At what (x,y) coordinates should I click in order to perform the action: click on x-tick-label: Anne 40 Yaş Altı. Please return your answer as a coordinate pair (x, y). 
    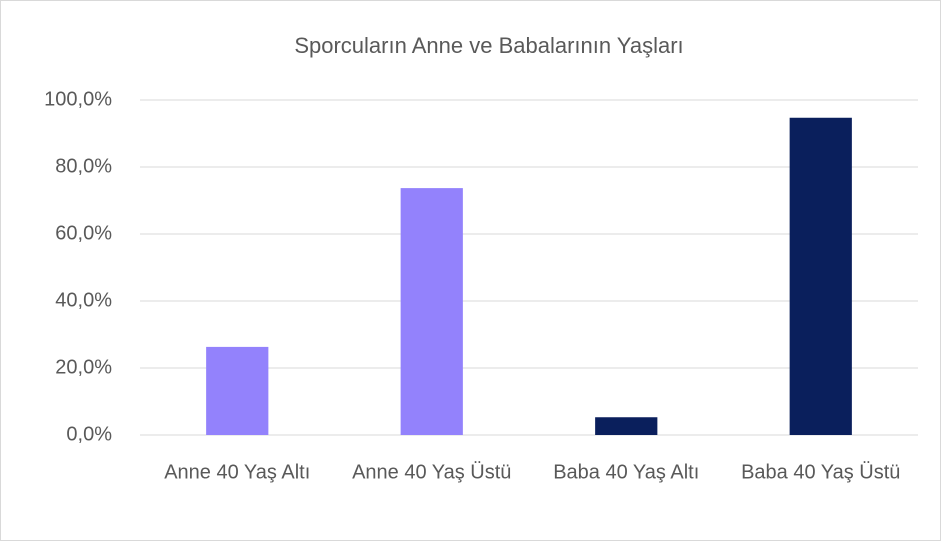
    Looking at the image, I should click on (237, 472).